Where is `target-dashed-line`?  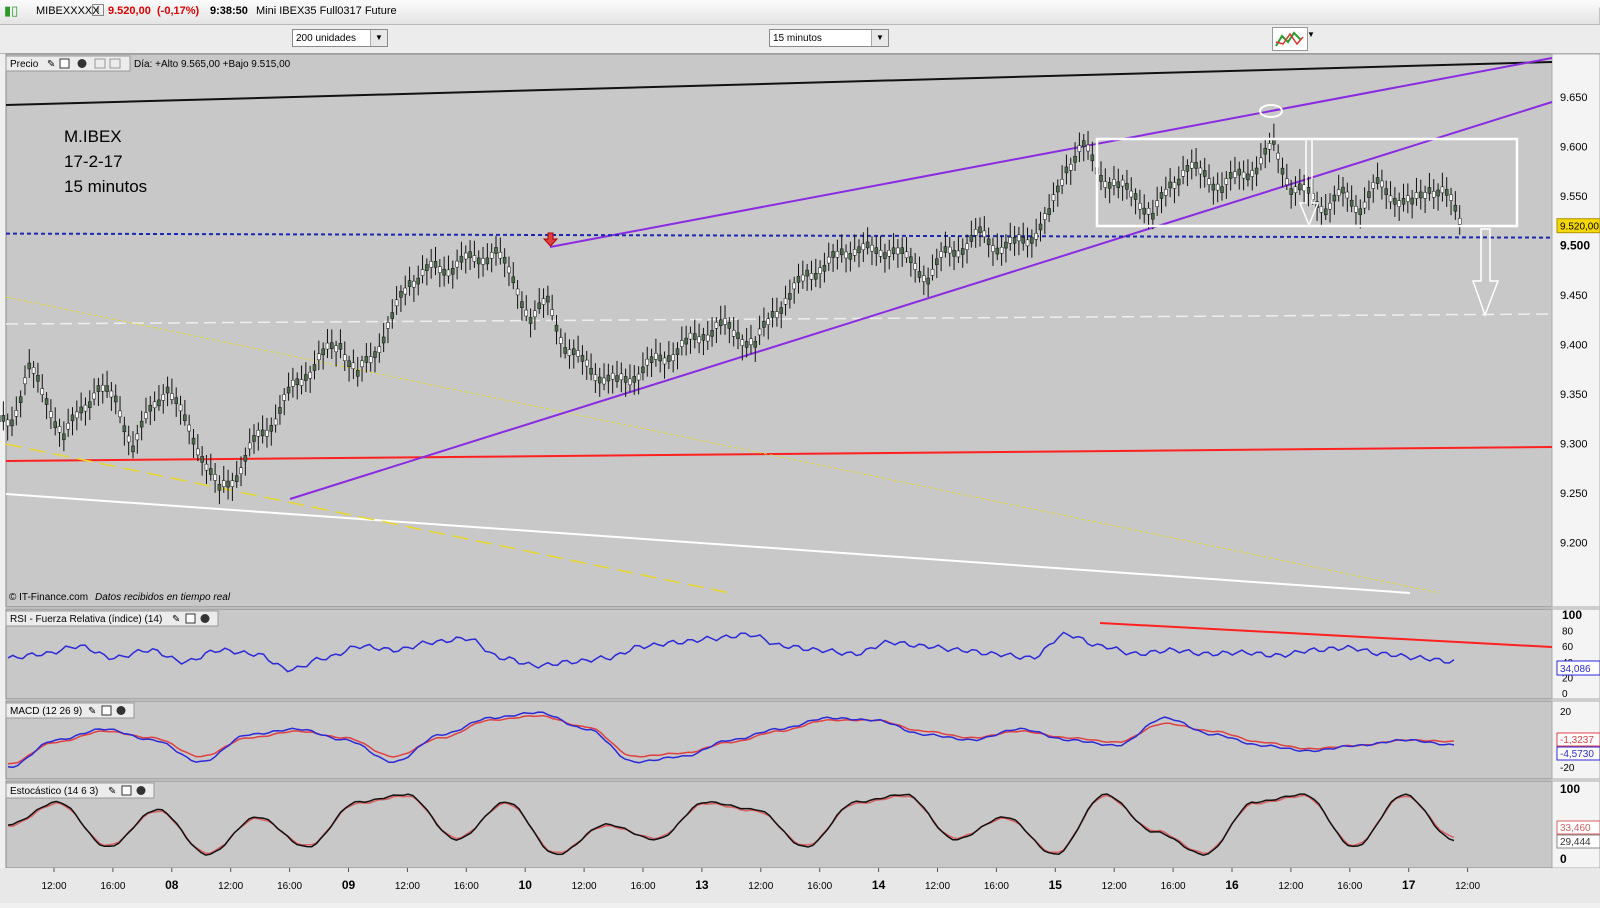 target-dashed-line is located at coordinates (779, 319).